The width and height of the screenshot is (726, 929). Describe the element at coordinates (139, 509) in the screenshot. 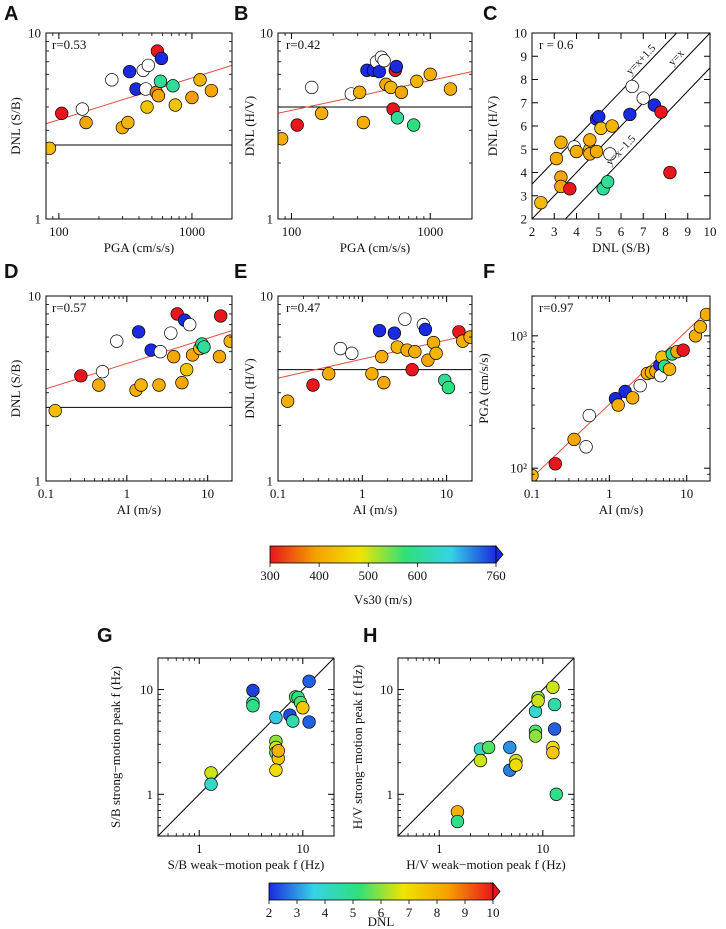

I see `panel-d-x-axis-label: AI (m/s)` at that location.